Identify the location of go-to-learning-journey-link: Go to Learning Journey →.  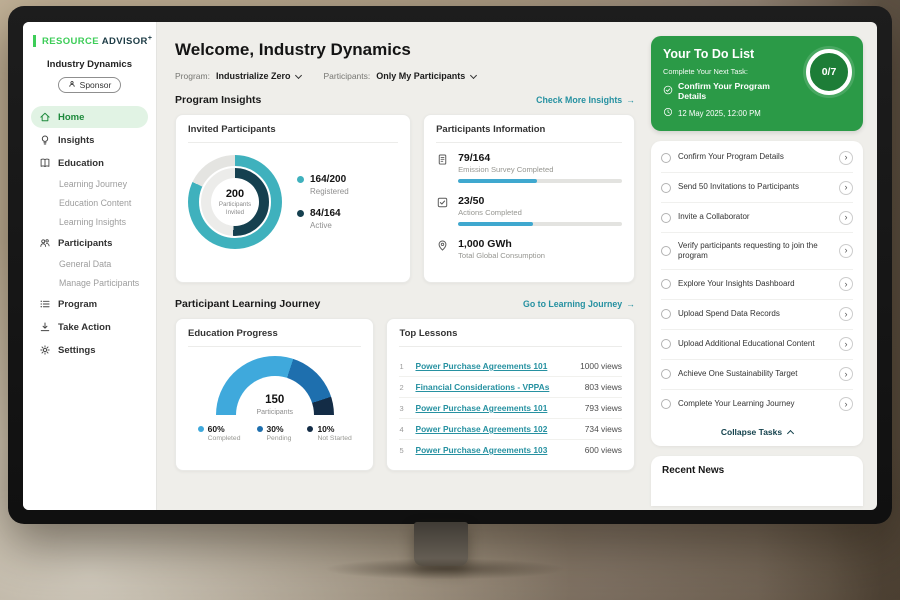
(578, 304).